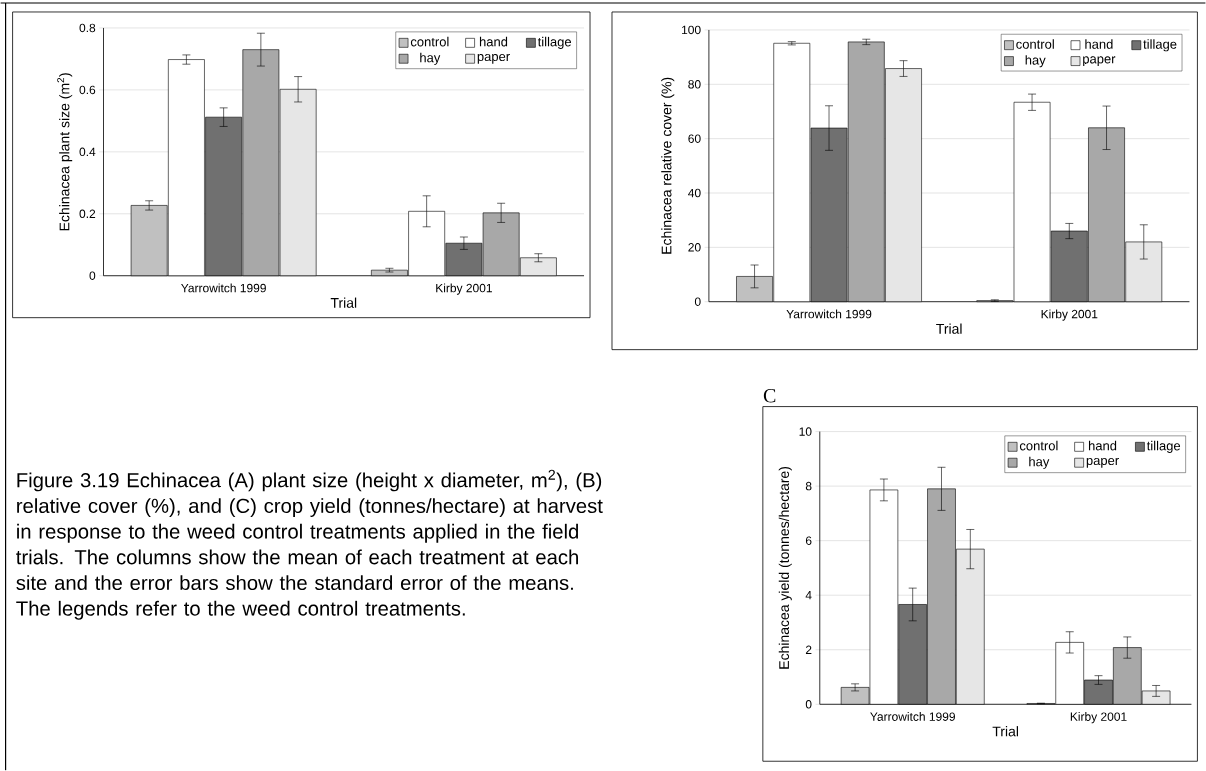  I want to click on y-tick-label: 6, so click(808, 540).